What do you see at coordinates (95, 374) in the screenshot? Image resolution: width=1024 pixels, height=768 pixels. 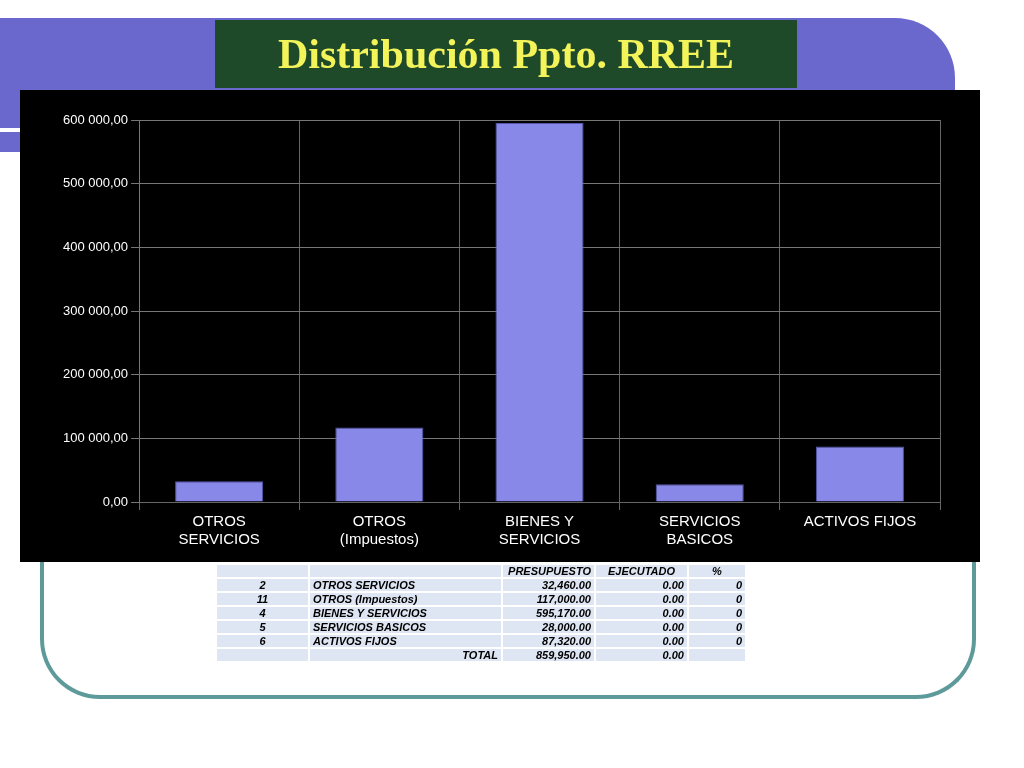 I see `y-tick-label: 200 000,00` at bounding box center [95, 374].